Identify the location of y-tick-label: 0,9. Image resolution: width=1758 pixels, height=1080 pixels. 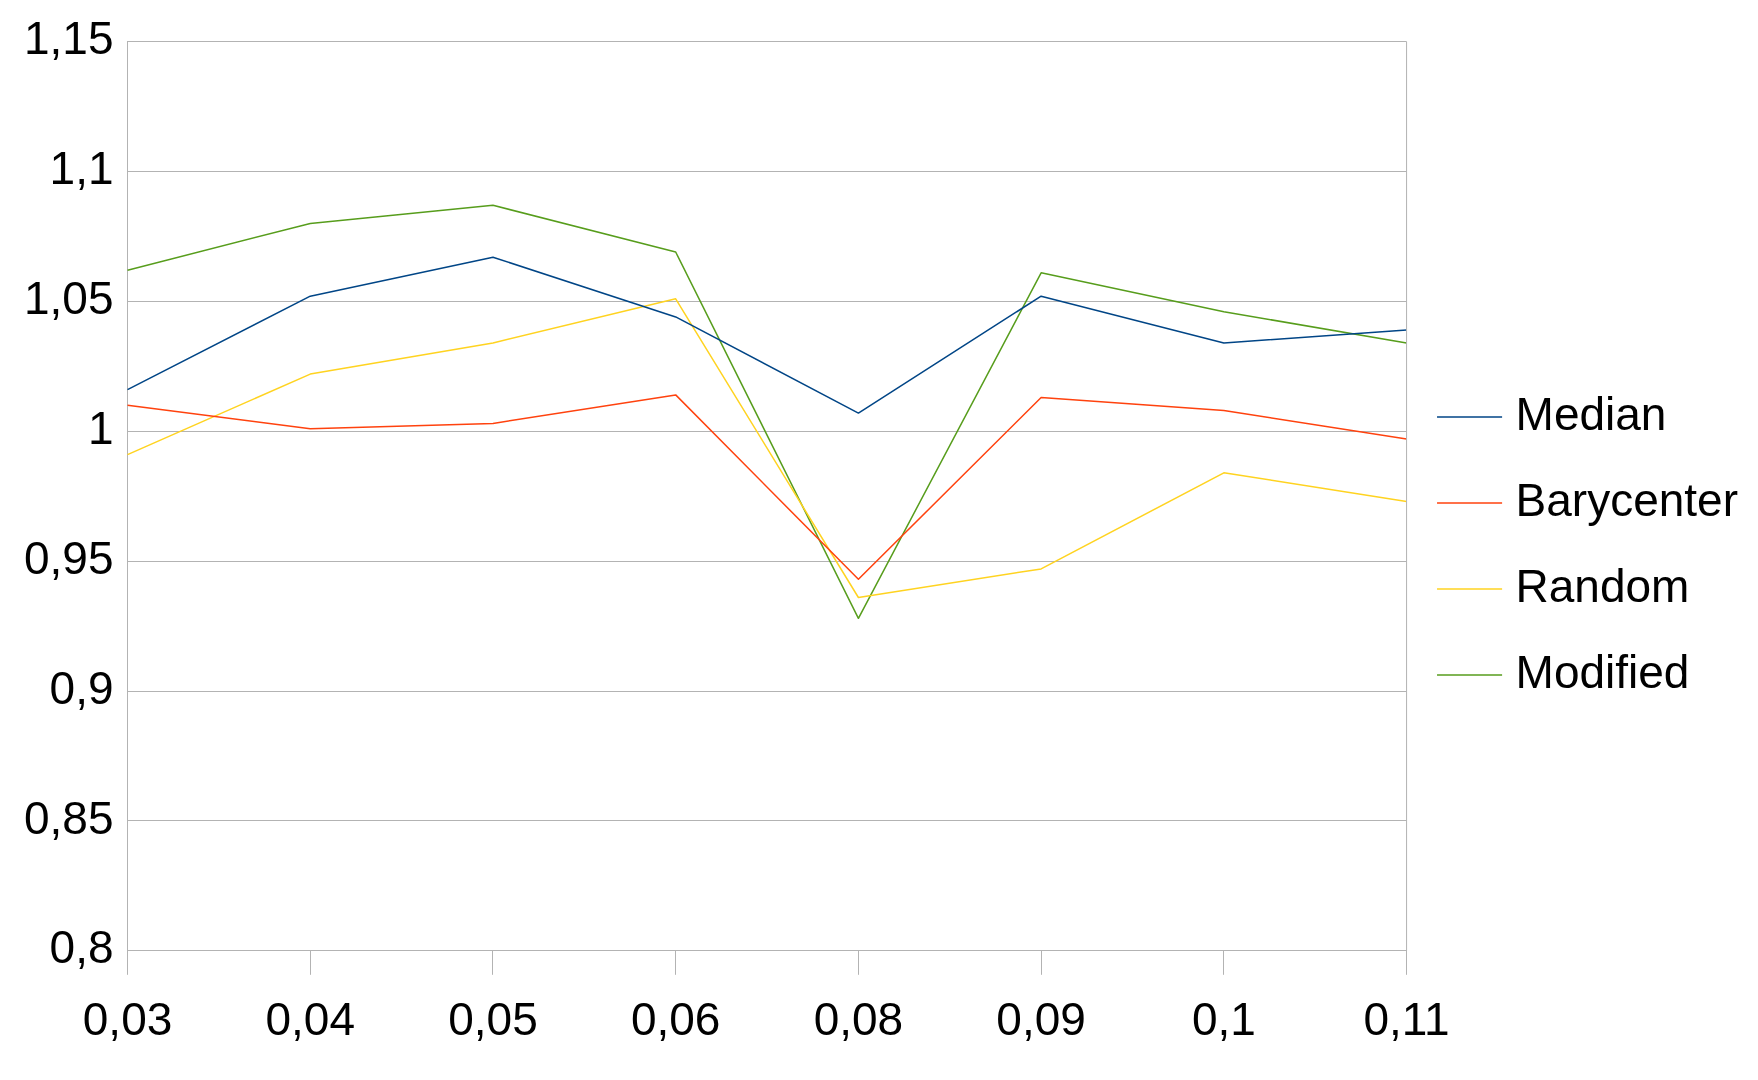
(81, 687).